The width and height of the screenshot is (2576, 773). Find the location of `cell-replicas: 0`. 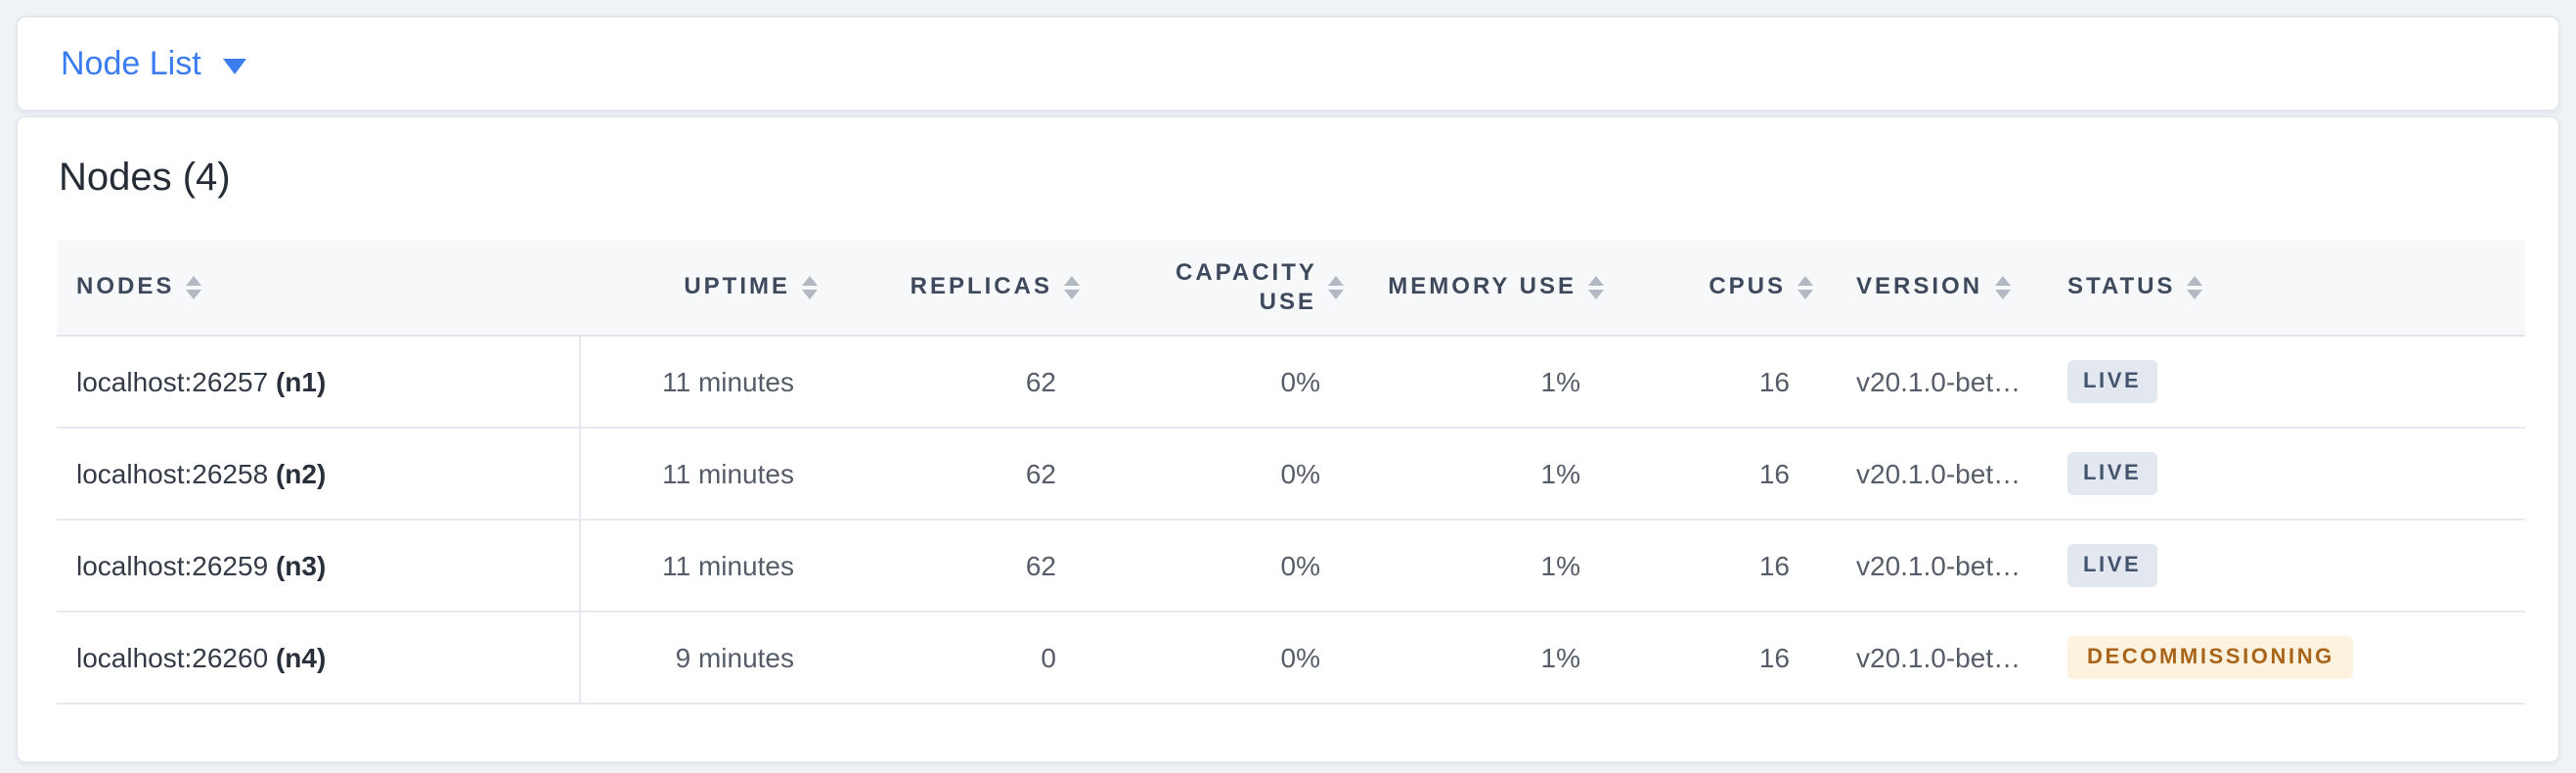

cell-replicas: 0 is located at coordinates (968, 658).